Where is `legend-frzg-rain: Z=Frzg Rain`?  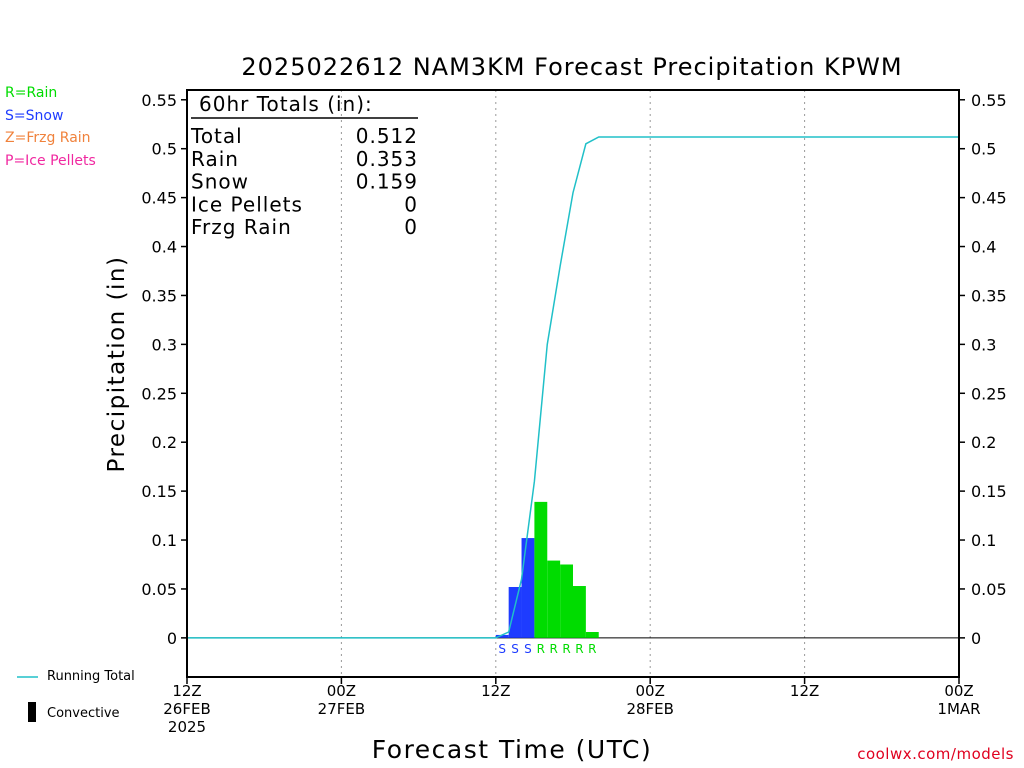 legend-frzg-rain: Z=Frzg Rain is located at coordinates (48, 138).